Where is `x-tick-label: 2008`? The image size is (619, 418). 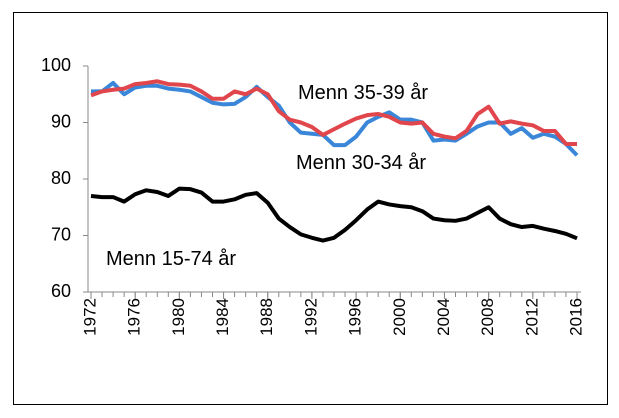 x-tick-label: 2008 is located at coordinates (487, 317).